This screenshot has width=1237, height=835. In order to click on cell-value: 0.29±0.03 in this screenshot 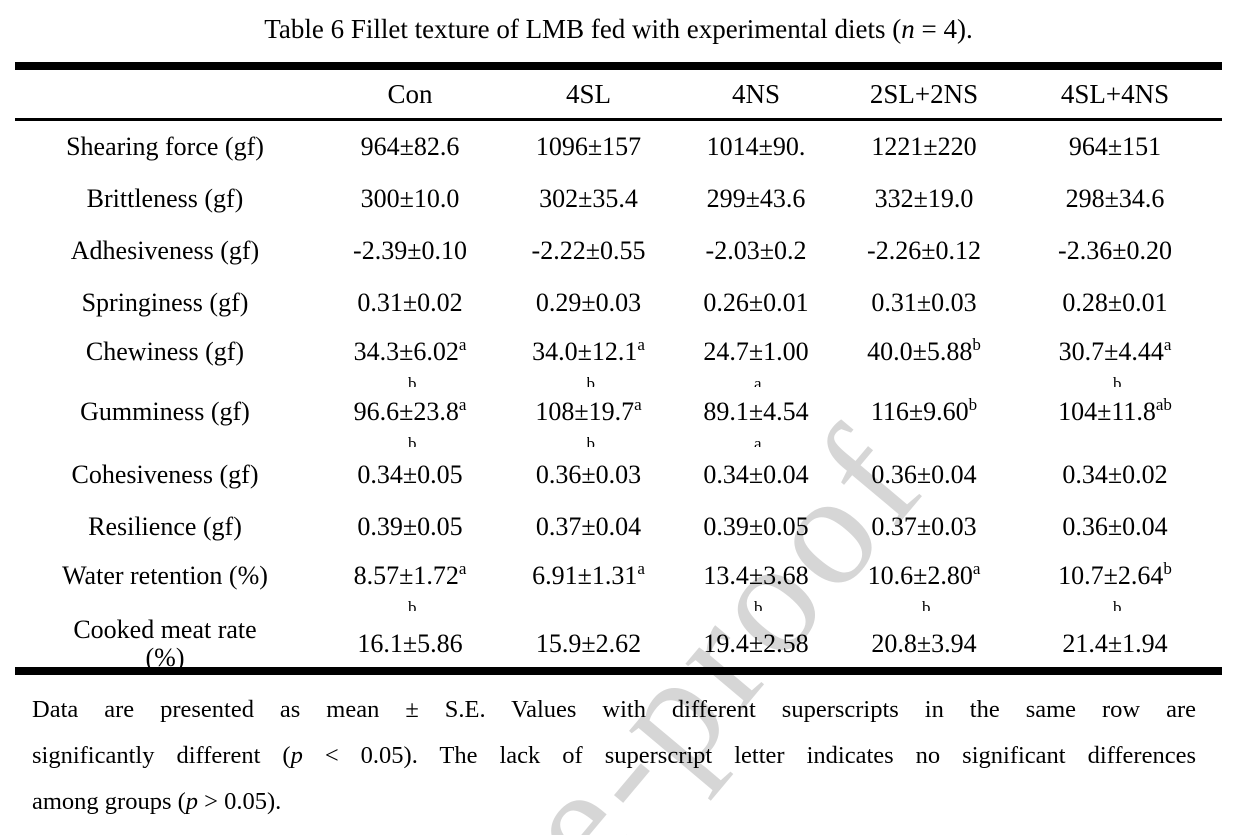, I will do `click(588, 302)`.